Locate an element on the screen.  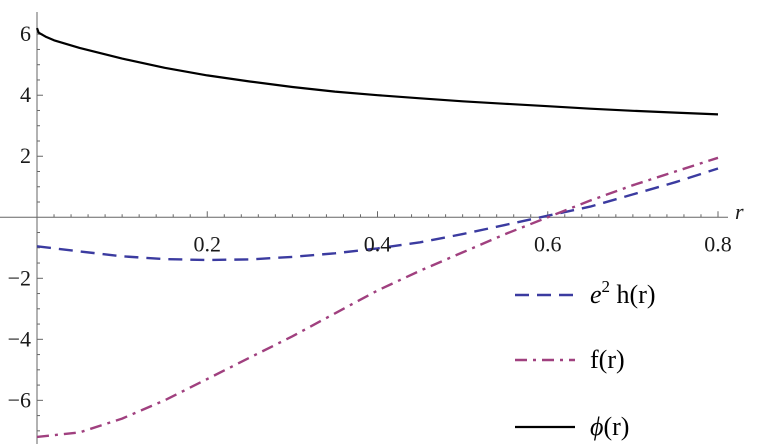
y-tick-label: −4 is located at coordinates (19, 338).